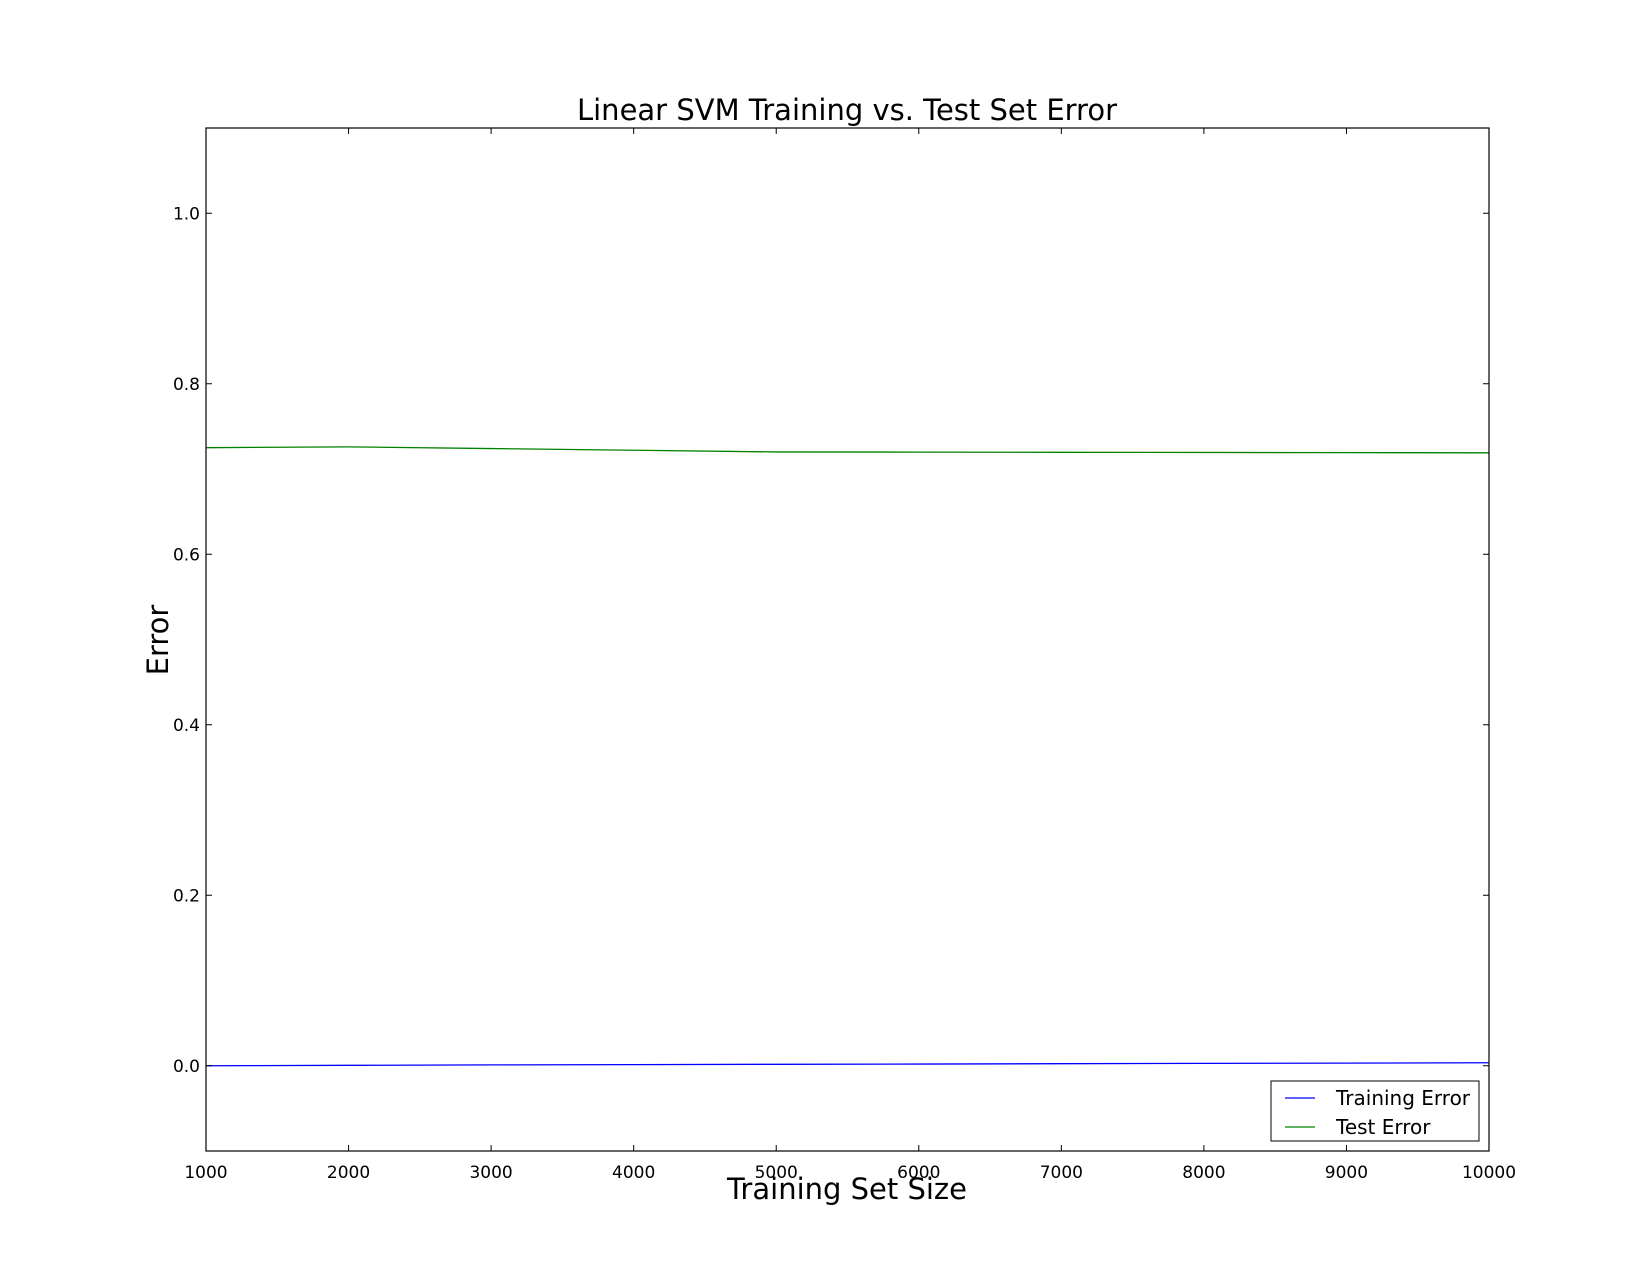 This screenshot has width=1650, height=1275. Describe the element at coordinates (186, 555) in the screenshot. I see `y-tick-label: 0.6` at that location.